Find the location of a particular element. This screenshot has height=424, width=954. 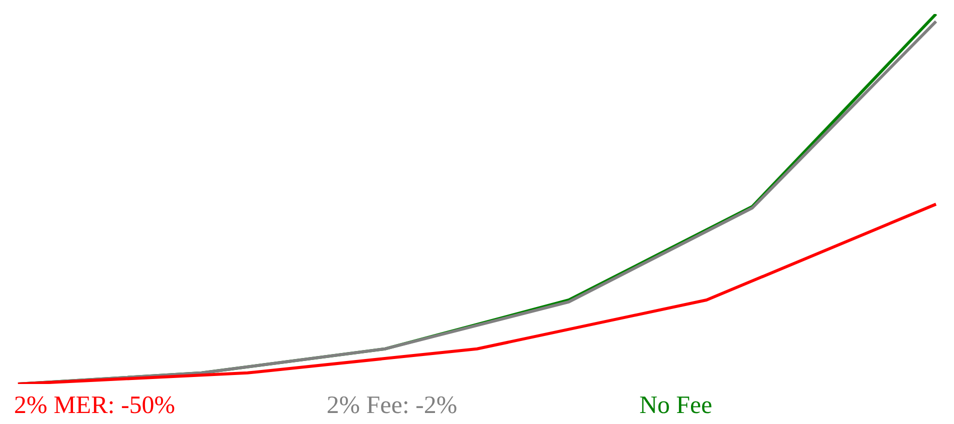

series-label: 2% Fee: -2% is located at coordinates (392, 406).